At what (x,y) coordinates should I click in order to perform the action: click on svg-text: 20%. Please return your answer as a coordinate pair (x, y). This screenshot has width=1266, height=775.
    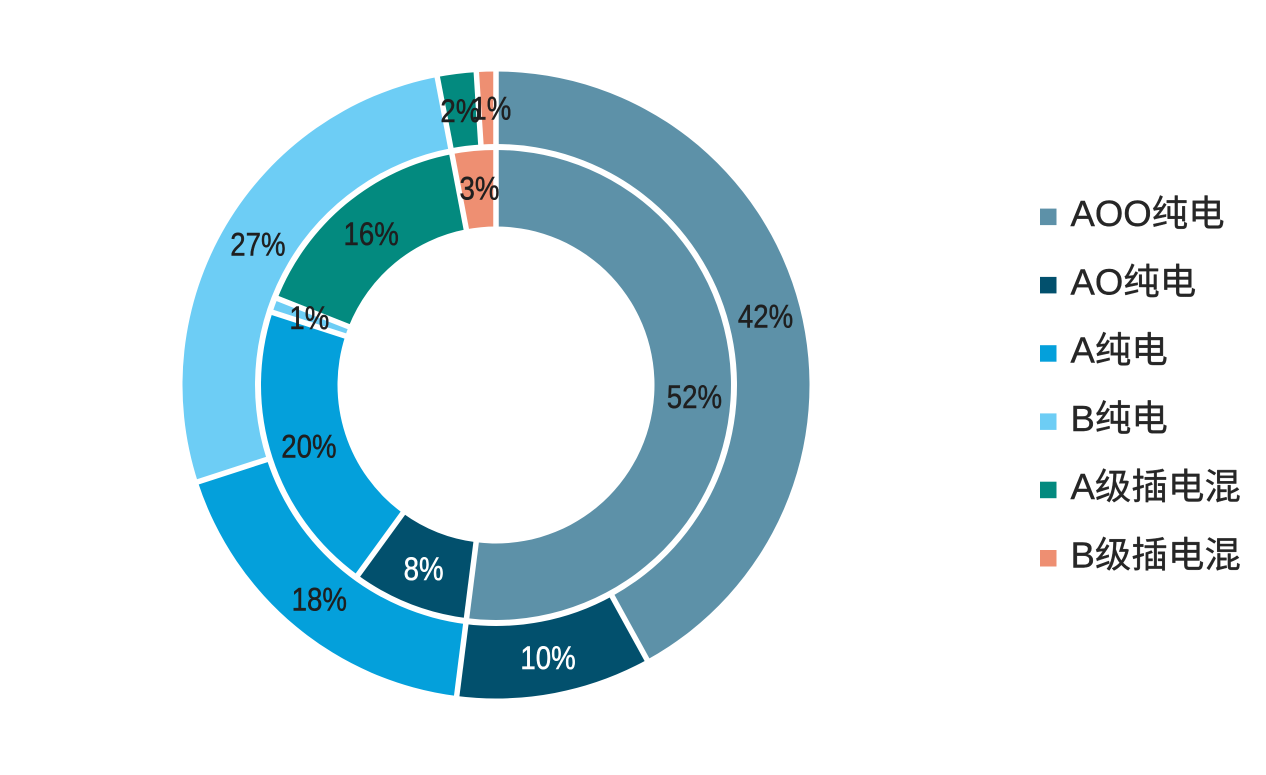
    Looking at the image, I should click on (308, 448).